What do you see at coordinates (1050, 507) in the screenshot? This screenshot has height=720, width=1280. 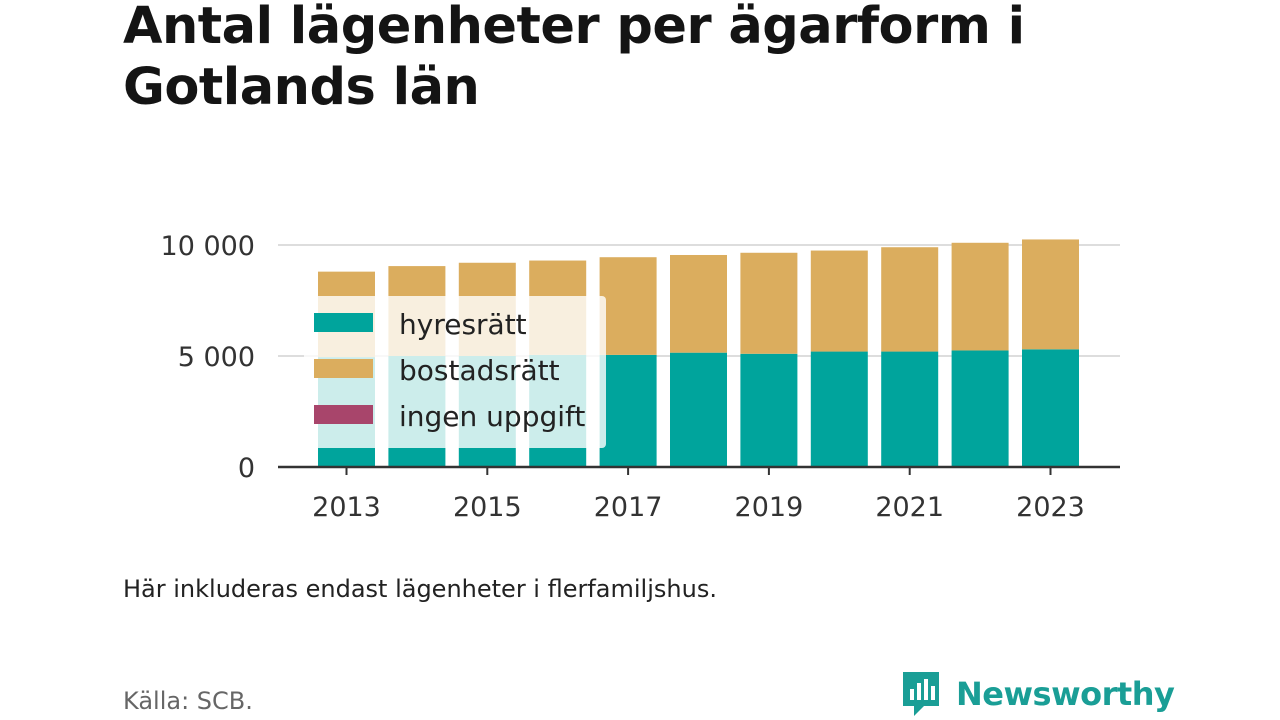 I see `x-tick-label: 2023` at bounding box center [1050, 507].